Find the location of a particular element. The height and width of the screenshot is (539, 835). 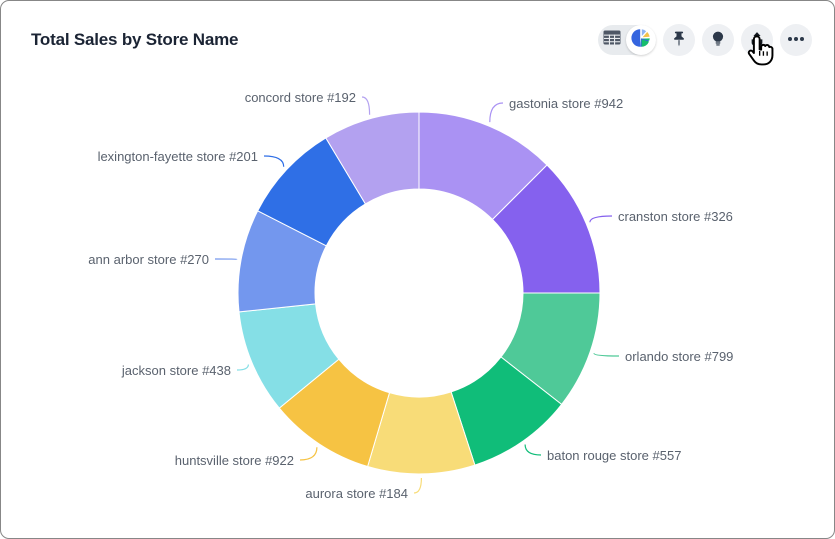

card-toolbar is located at coordinates (705, 40).